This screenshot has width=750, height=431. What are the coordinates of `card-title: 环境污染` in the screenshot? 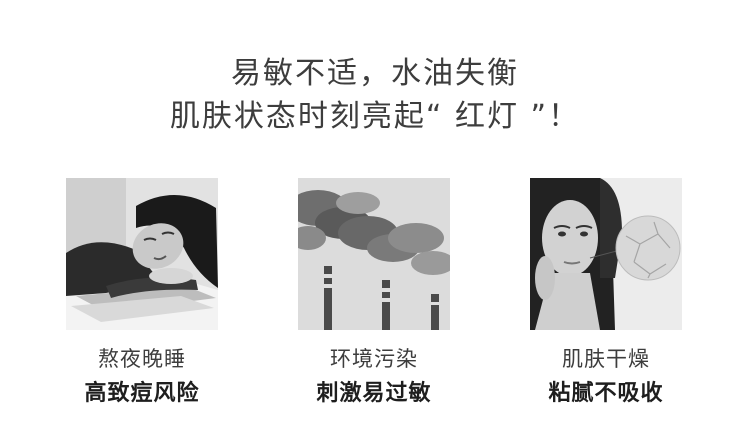 It's located at (374, 359).